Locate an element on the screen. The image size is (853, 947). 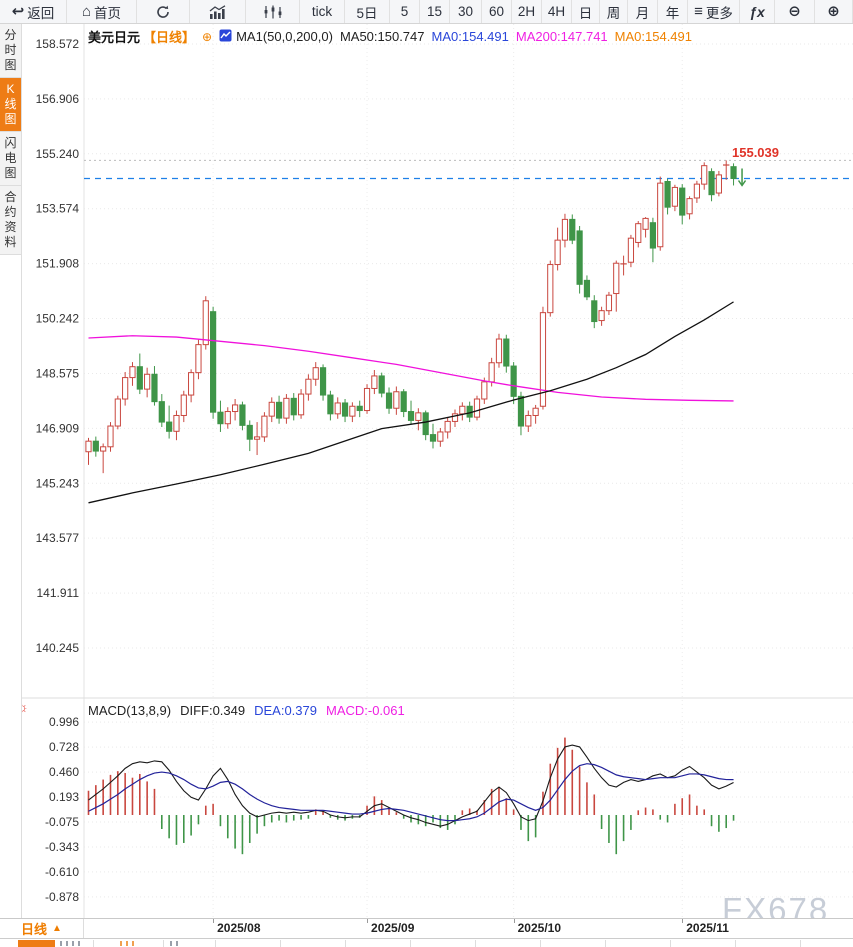
svg-text: 0.193 is located at coordinates (64, 797).